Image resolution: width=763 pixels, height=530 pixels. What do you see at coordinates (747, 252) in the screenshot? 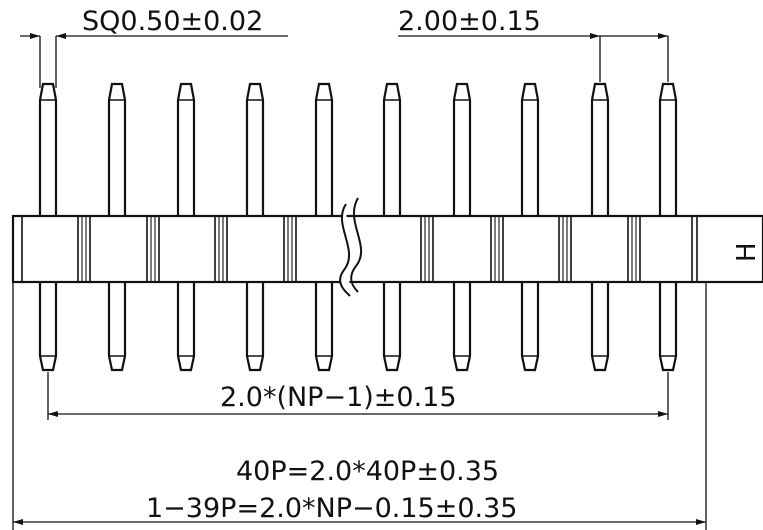
I see `height-label: H` at bounding box center [747, 252].